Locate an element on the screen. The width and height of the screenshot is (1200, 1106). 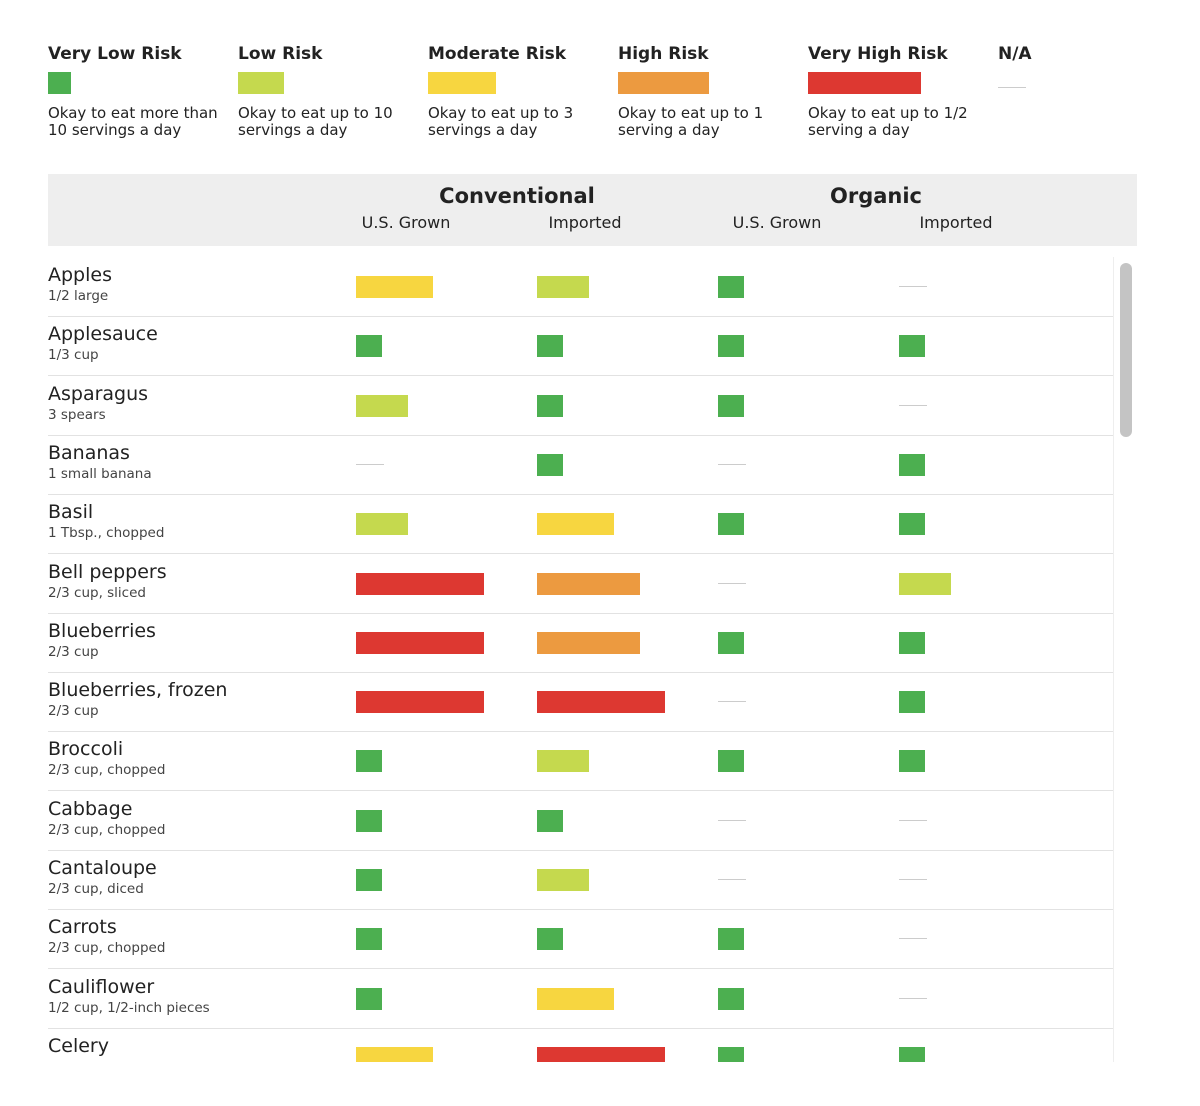
table-row: Blueberries, frozen 2/3 cup is located at coordinates (580, 702).